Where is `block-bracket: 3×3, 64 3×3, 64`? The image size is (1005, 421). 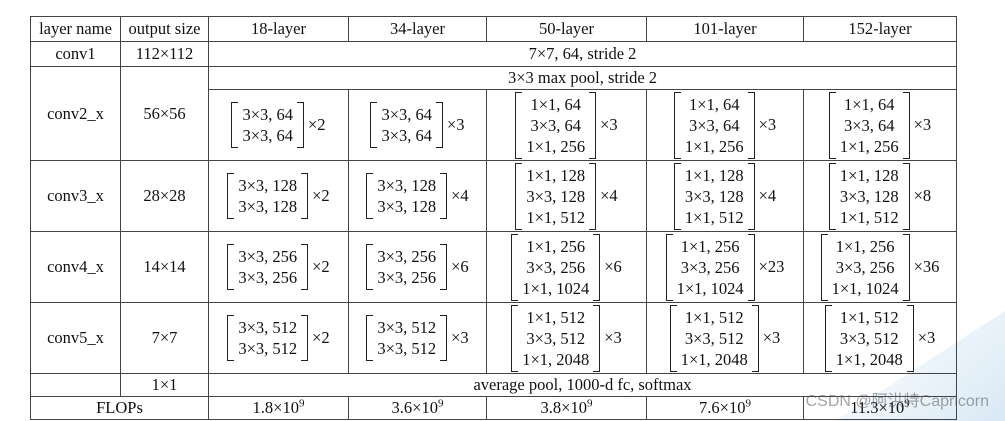 block-bracket: 3×3, 64 3×3, 64 is located at coordinates (267, 125).